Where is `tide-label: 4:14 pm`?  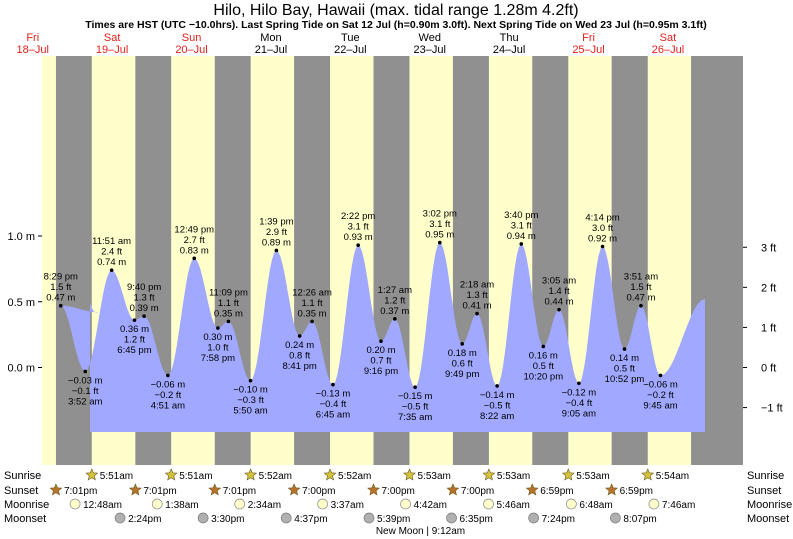
tide-label: 4:14 pm is located at coordinates (602, 218).